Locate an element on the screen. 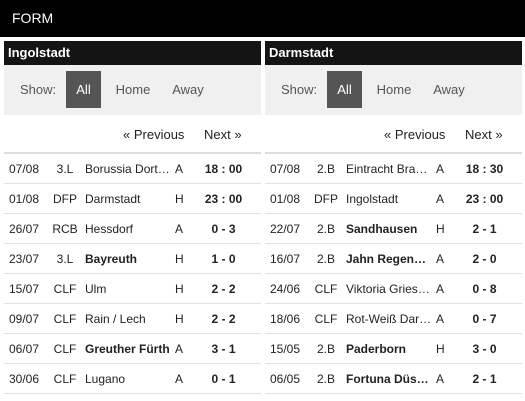 Image resolution: width=525 pixels, height=401 pixels. match-opponent: Ingolstadt is located at coordinates (372, 199).